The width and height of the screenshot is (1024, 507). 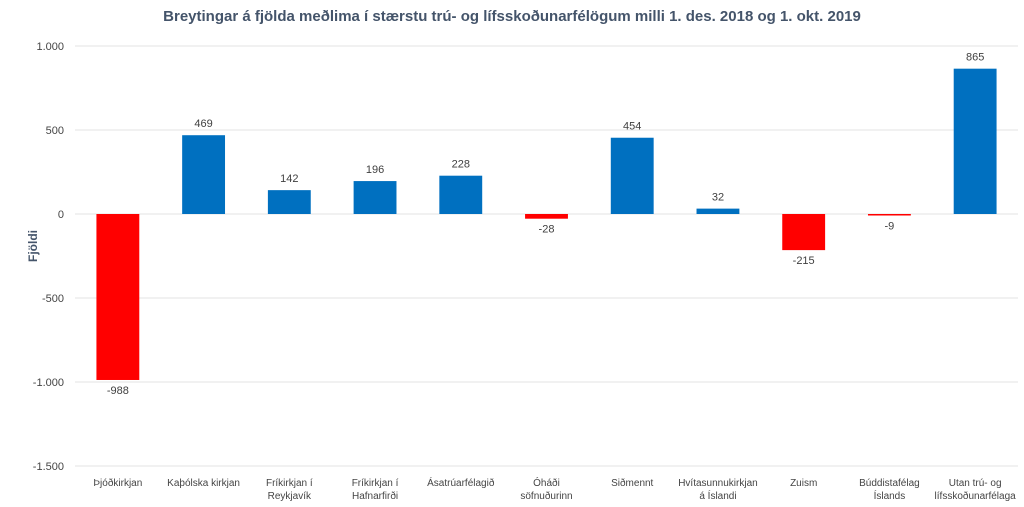 I want to click on x-tick-label-line: Hvítasunnukirkjan, so click(x=717, y=483).